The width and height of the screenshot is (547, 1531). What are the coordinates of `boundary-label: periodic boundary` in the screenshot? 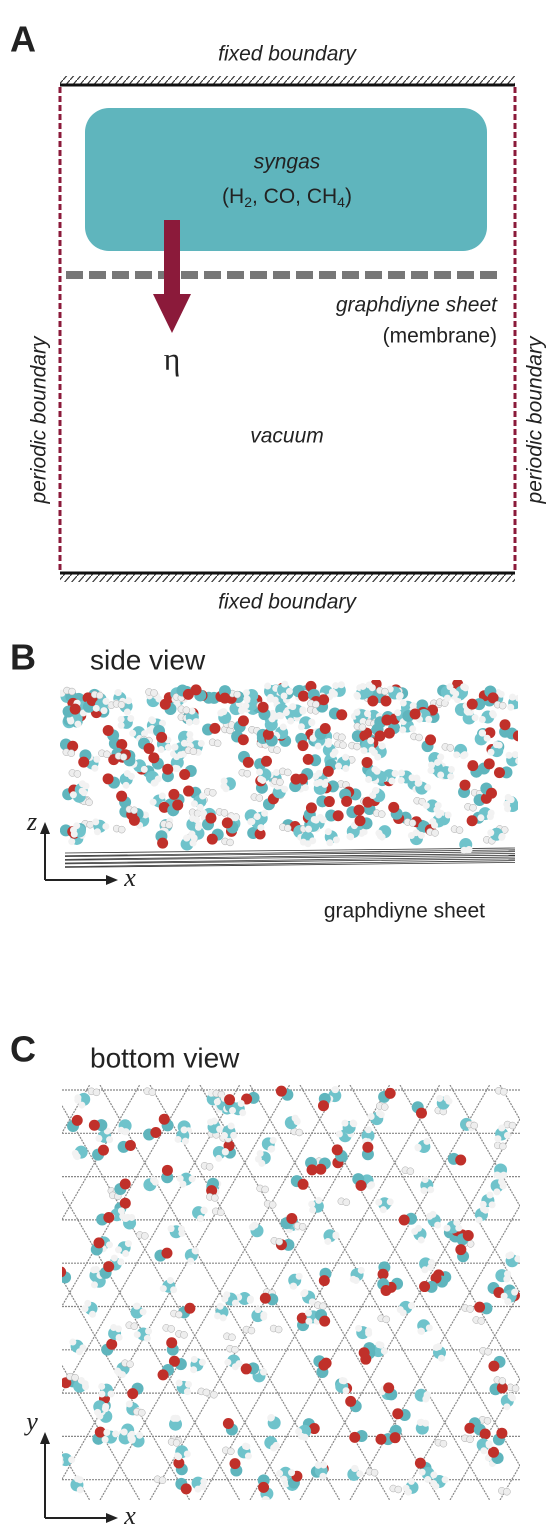 It's located at (39, 419).